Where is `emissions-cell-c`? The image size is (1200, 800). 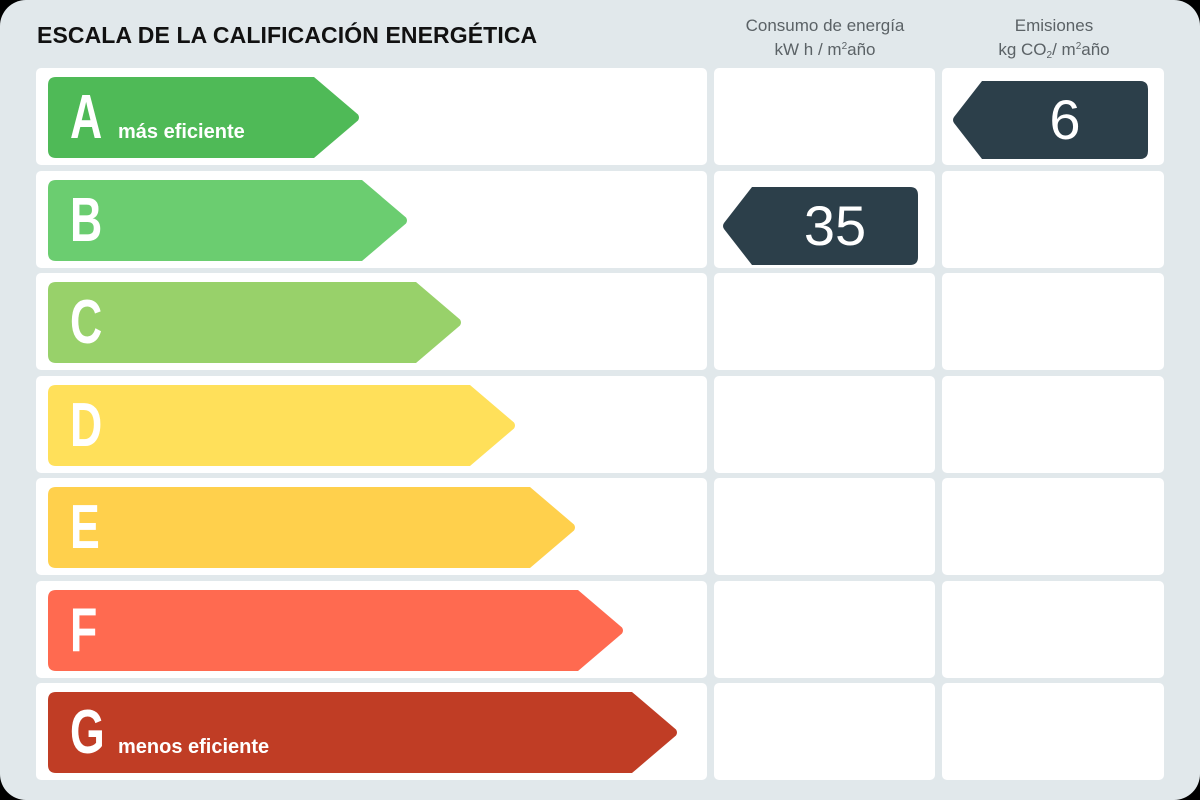 emissions-cell-c is located at coordinates (1053, 321).